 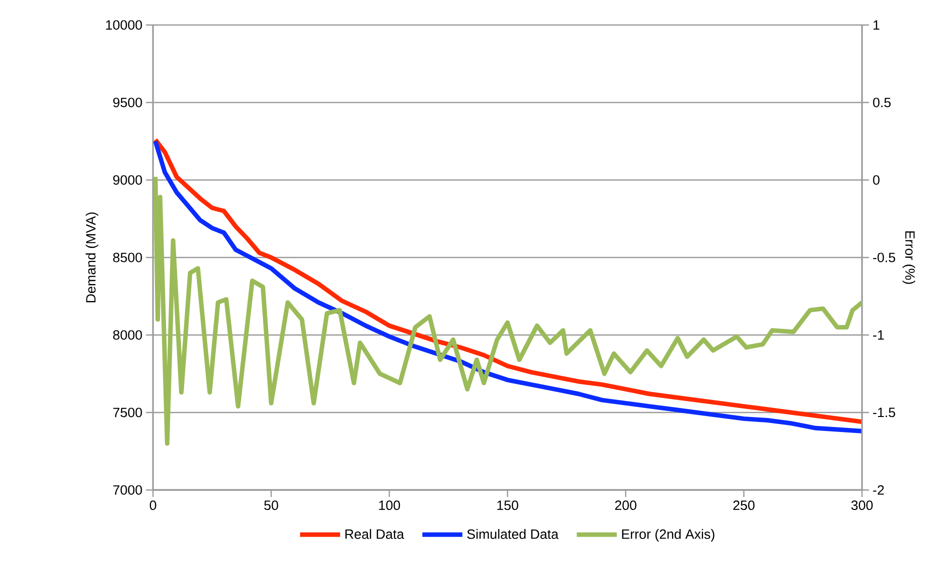 What do you see at coordinates (884, 413) in the screenshot?
I see `y2-tick-label: -1.5` at bounding box center [884, 413].